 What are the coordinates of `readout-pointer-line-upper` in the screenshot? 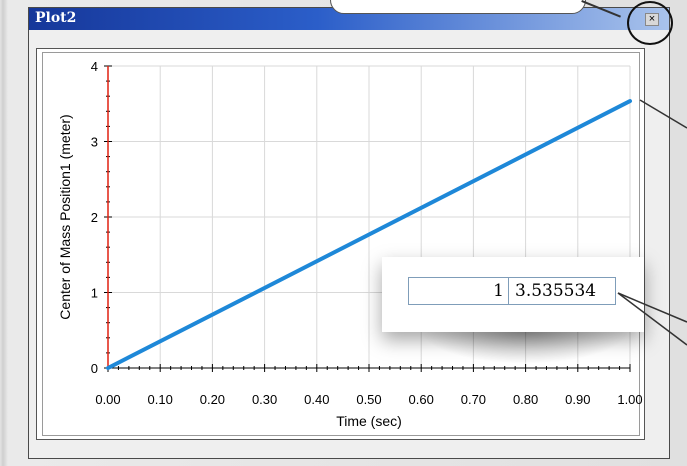 It's located at (652, 307).